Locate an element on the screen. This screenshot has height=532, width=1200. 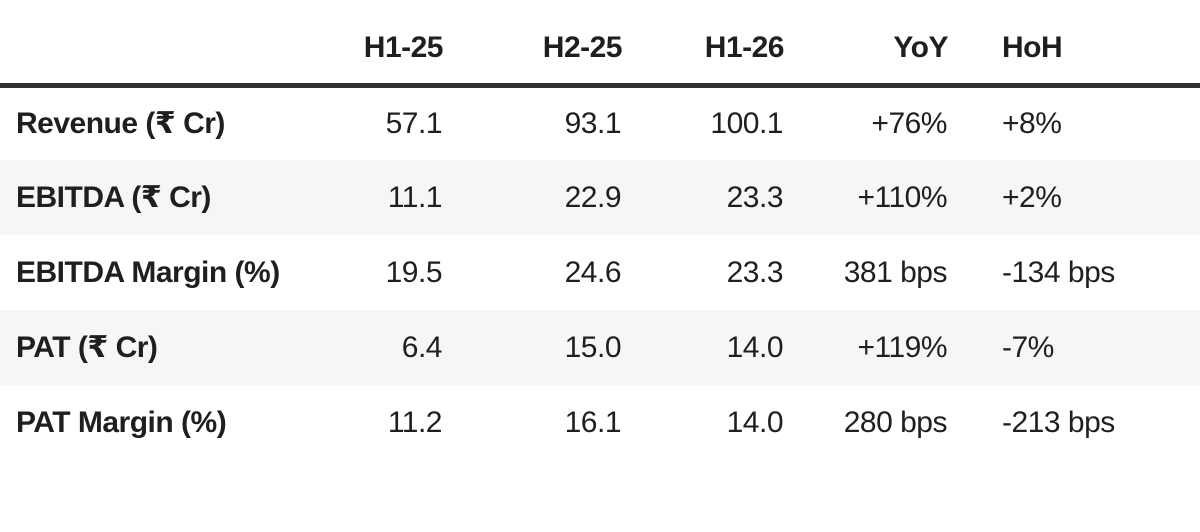
cell-value: 16.1 is located at coordinates (593, 422).